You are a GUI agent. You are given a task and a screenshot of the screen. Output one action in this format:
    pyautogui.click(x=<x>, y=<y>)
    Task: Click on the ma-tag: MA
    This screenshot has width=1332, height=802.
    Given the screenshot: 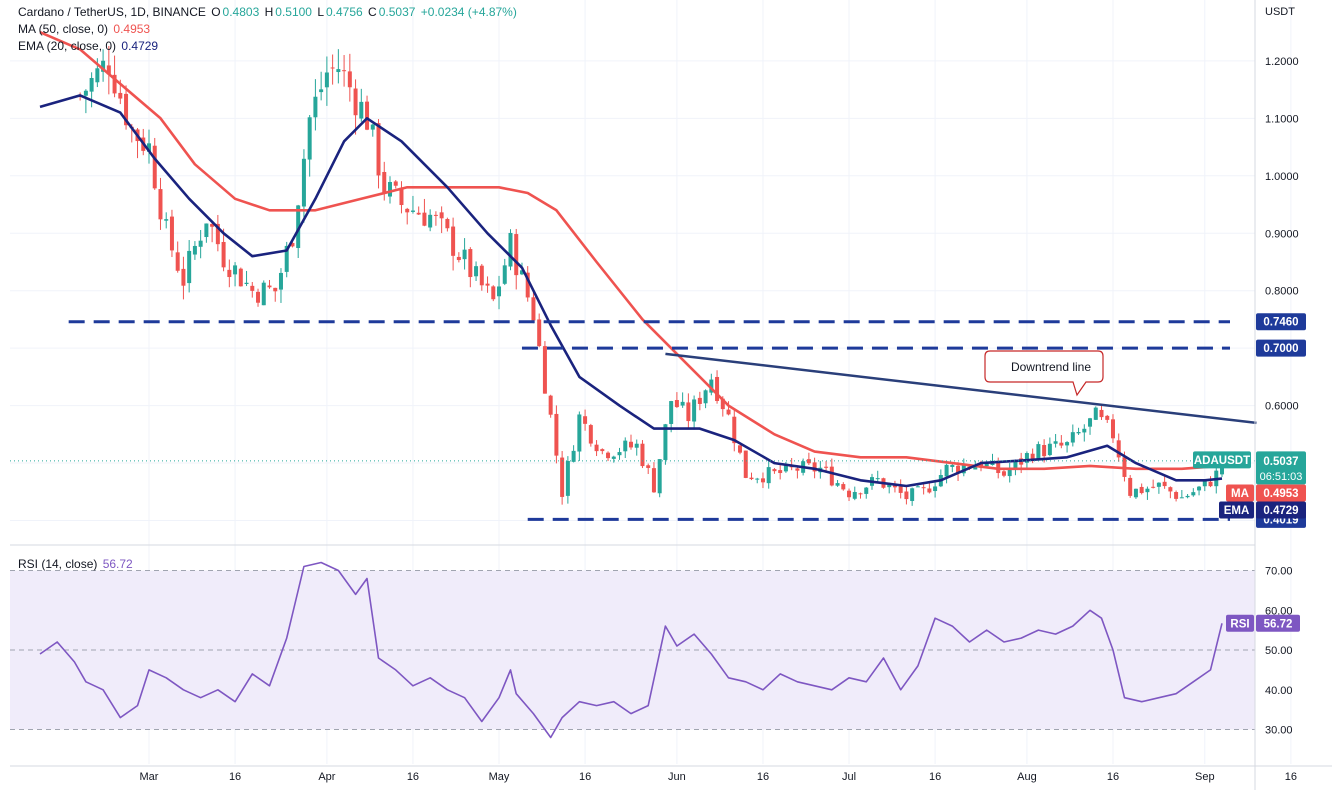 What is the action you would take?
    pyautogui.click(x=1240, y=493)
    